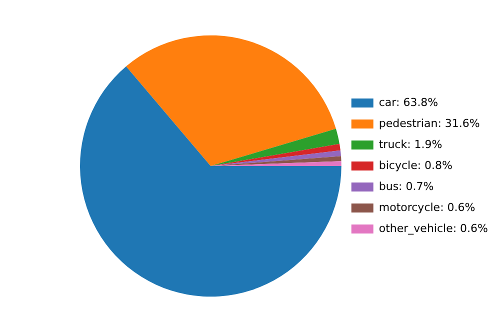 This screenshot has height=332, width=498. Describe the element at coordinates (410, 144) in the screenshot. I see `legend-label: truck: 1.9%` at that location.